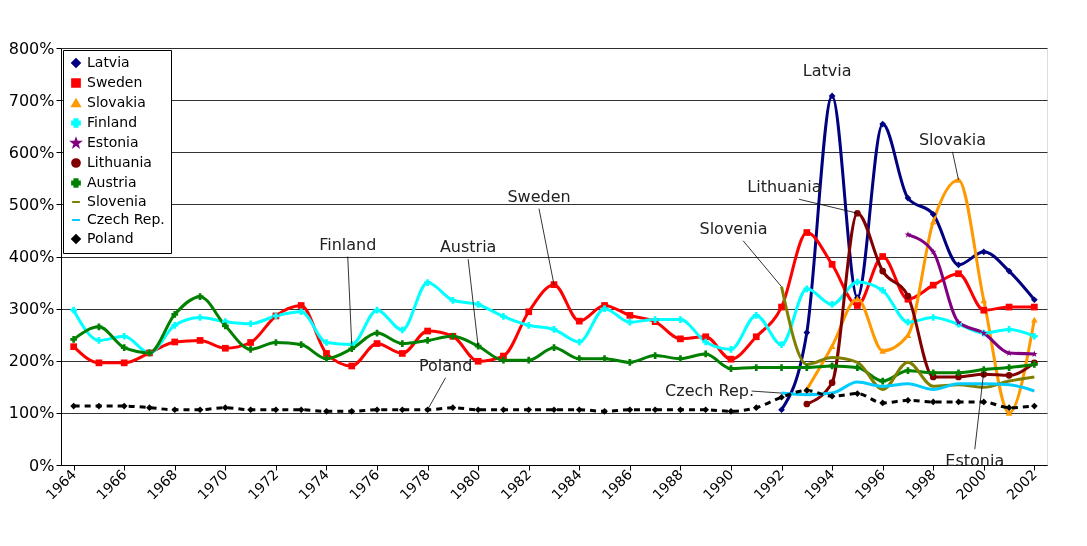 The image size is (1087, 546). What do you see at coordinates (827, 70) in the screenshot?
I see `annotation: Latvia` at bounding box center [827, 70].